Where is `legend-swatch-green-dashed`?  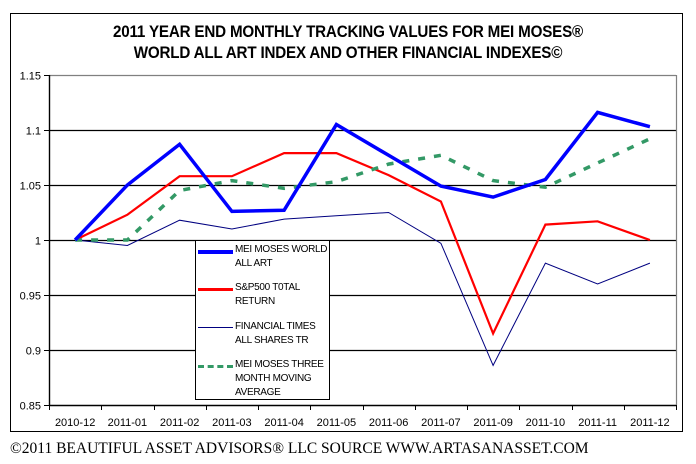
legend-swatch-green-dashed is located at coordinates (215, 366).